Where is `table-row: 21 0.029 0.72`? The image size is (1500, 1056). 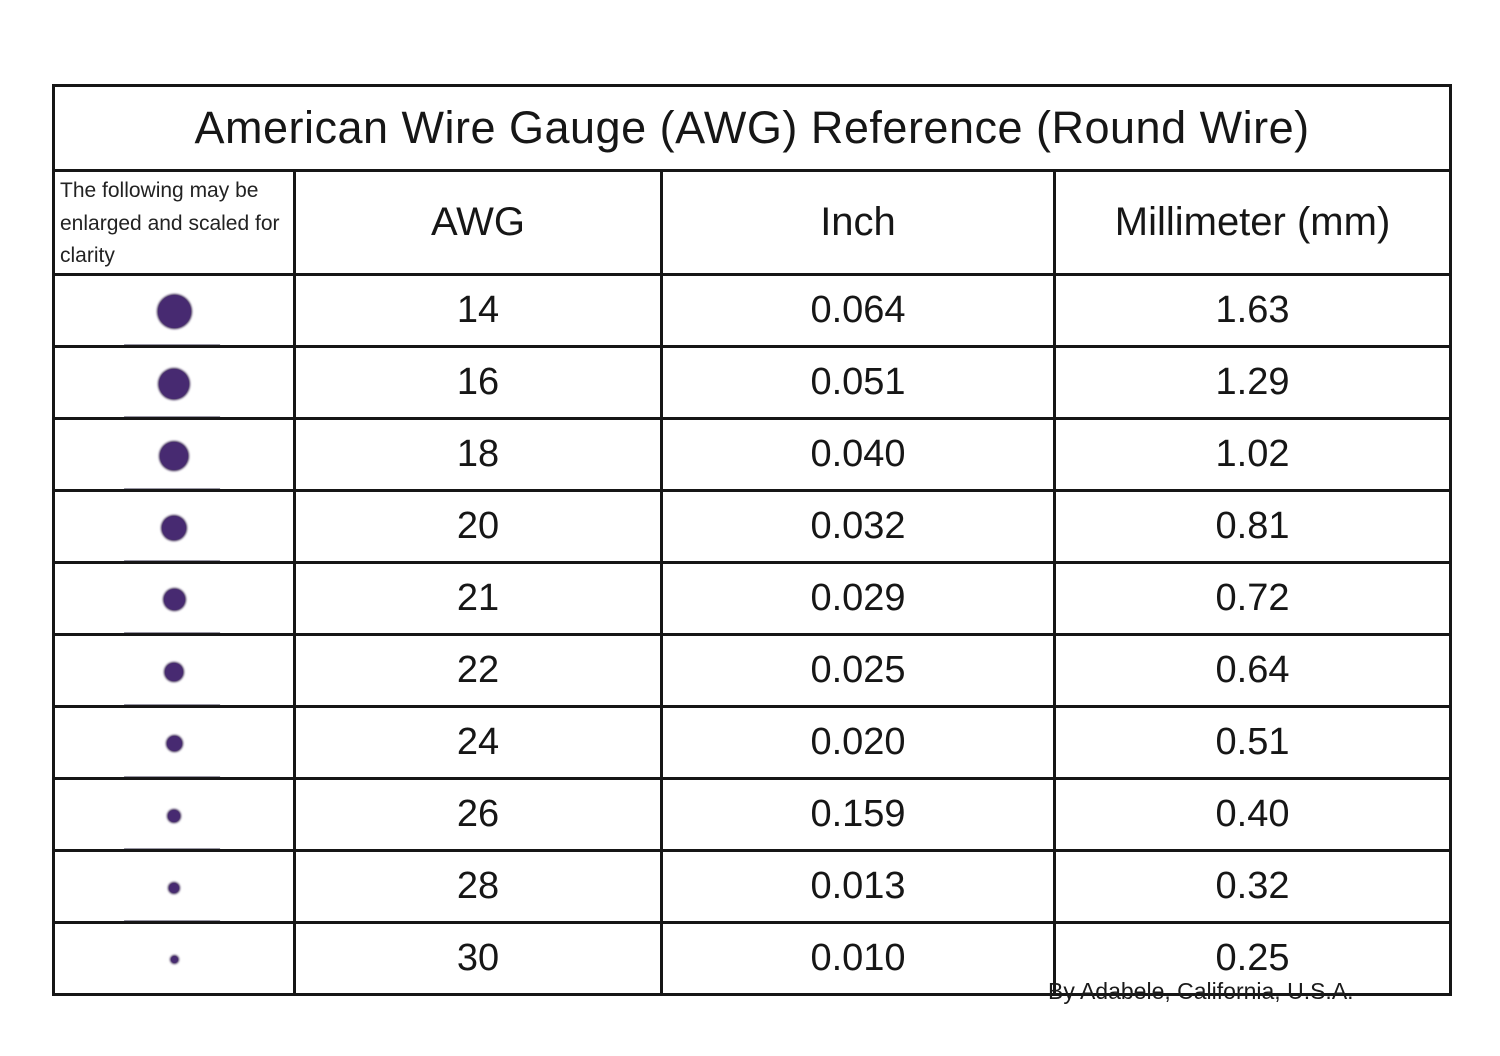 table-row: 21 0.029 0.72 is located at coordinates (752, 598).